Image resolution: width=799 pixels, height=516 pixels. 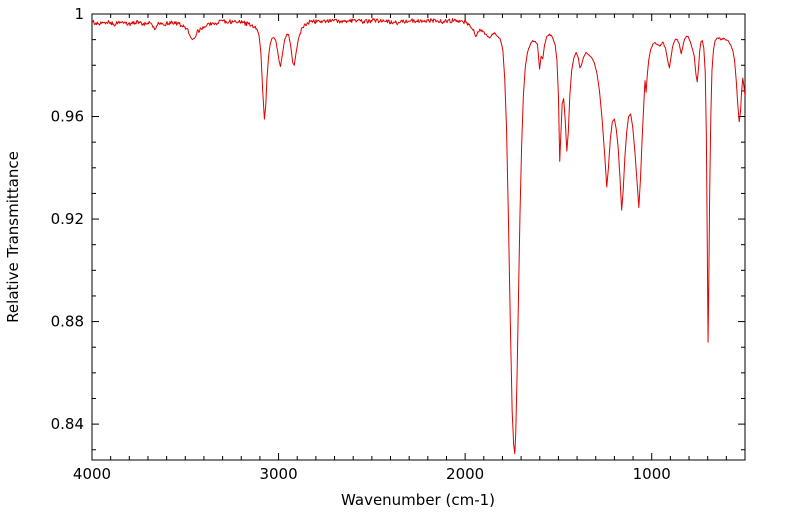 I want to click on y-tick-label: 0.84, so click(x=67, y=424).